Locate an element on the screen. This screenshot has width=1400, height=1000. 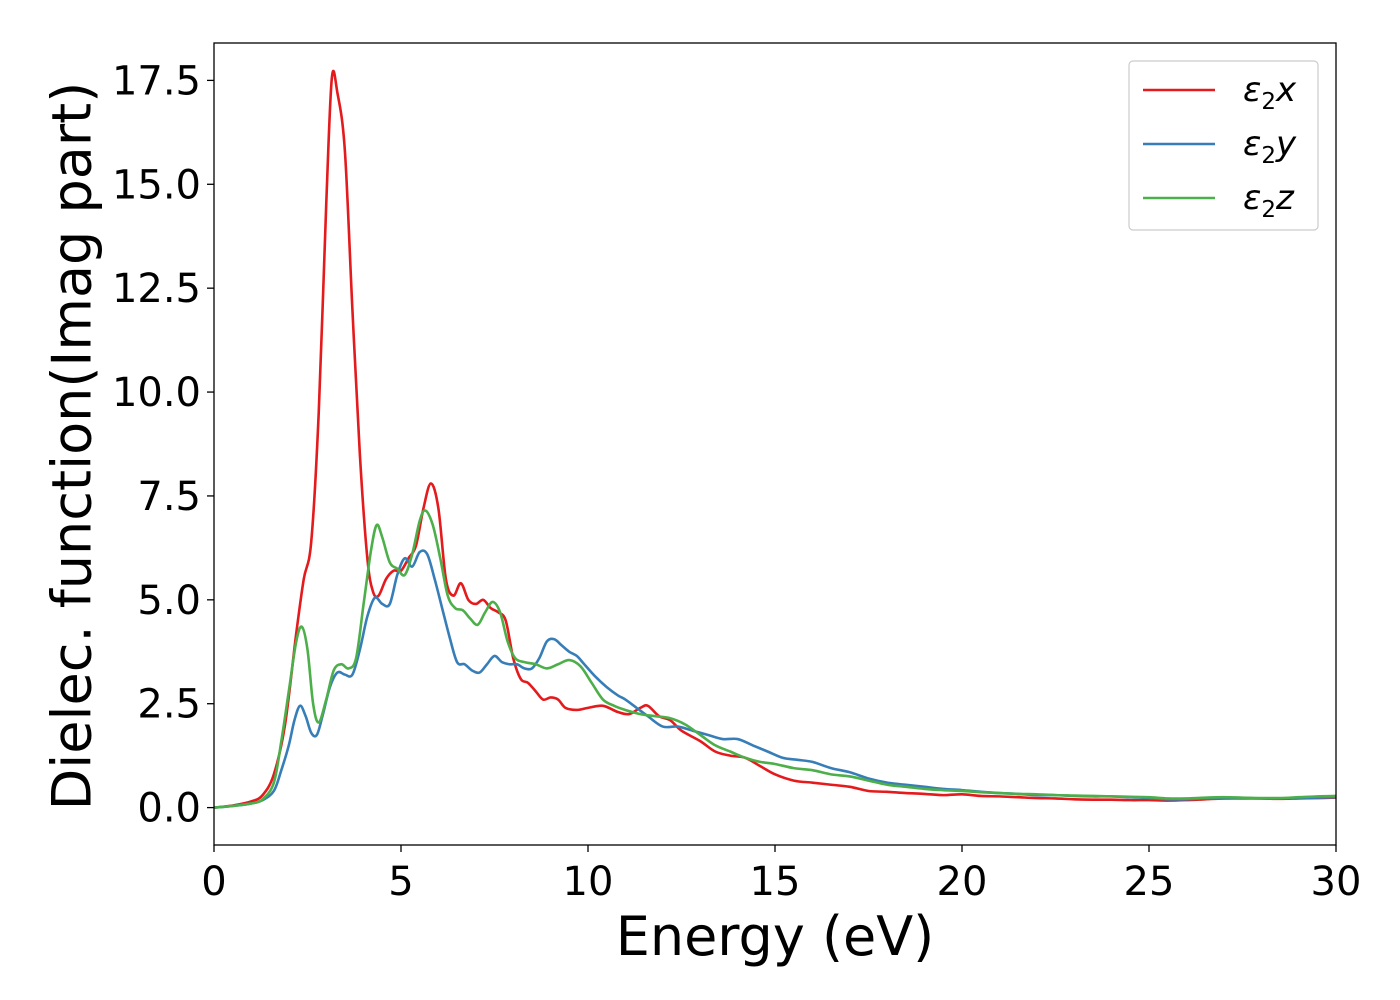
legend-box is located at coordinates (1223, 145).